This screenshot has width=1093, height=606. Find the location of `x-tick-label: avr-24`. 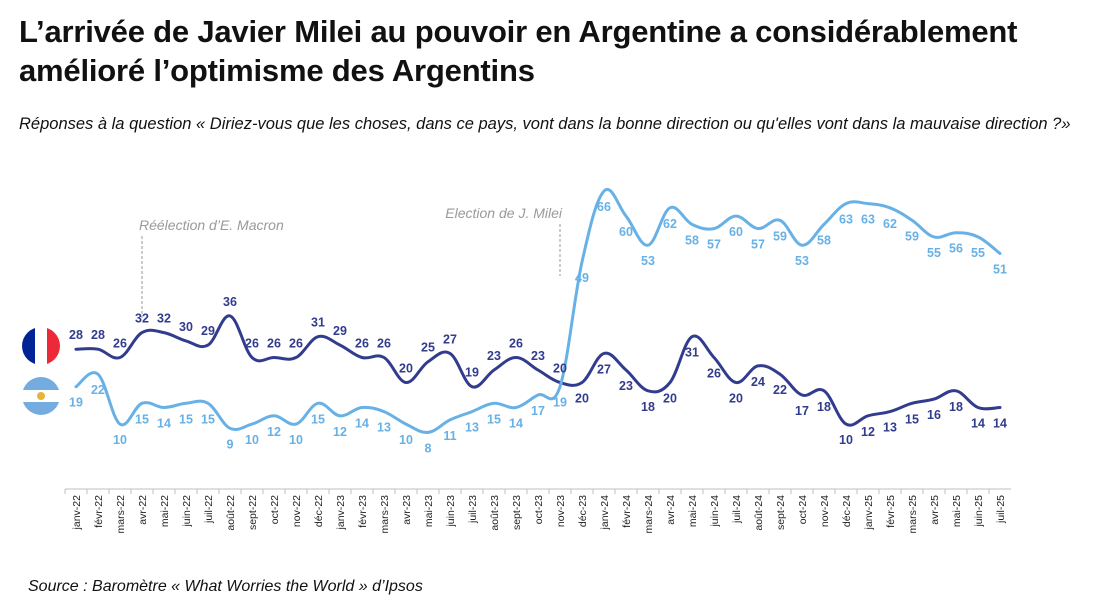

x-tick-label: avr-24 is located at coordinates (671, 510).